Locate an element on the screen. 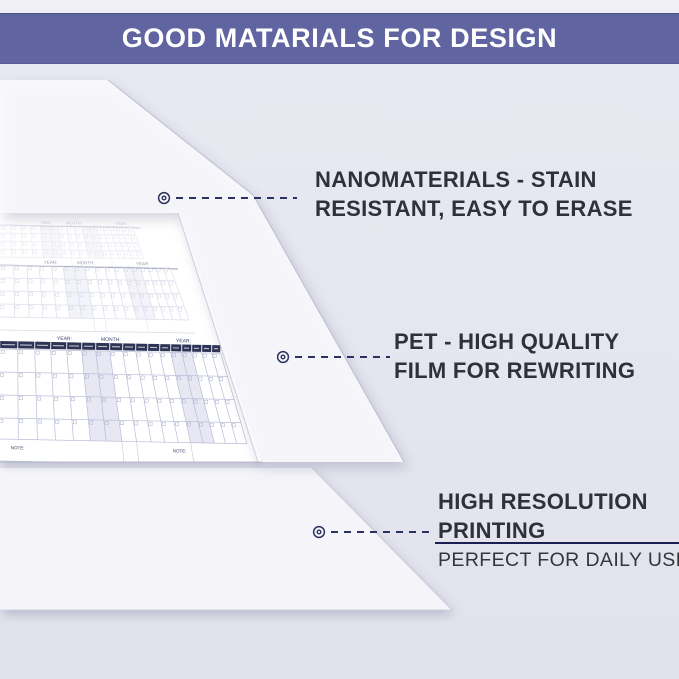  callout-text-line: PRINTING is located at coordinates (492, 530).